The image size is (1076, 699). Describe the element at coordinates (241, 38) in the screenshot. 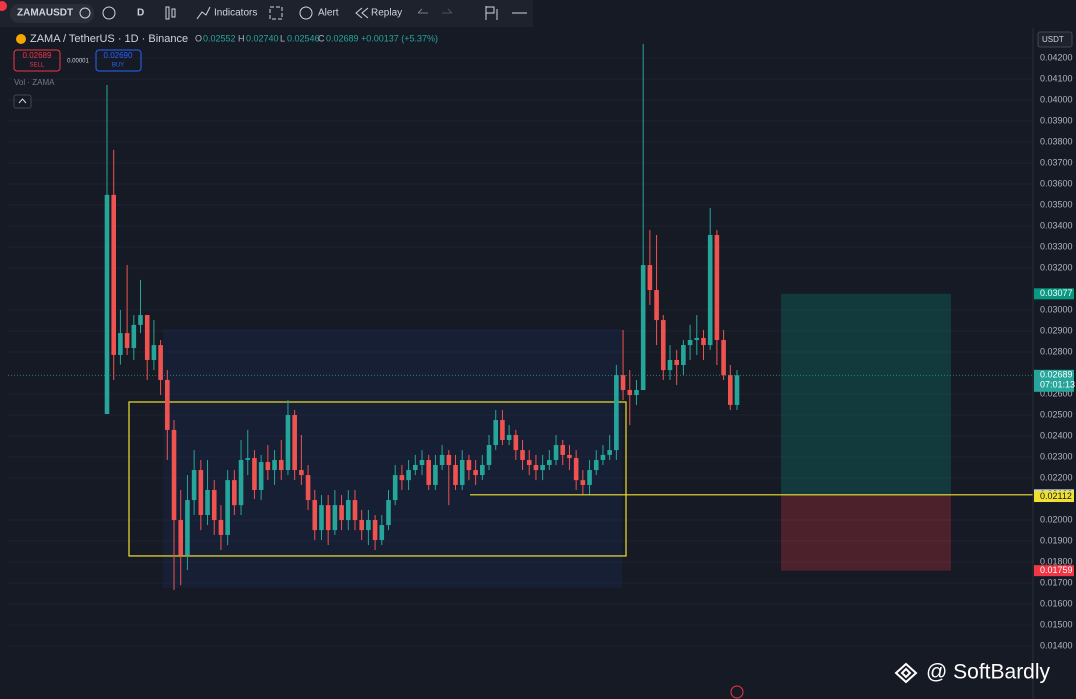

I see `legend-h-label: H` at that location.